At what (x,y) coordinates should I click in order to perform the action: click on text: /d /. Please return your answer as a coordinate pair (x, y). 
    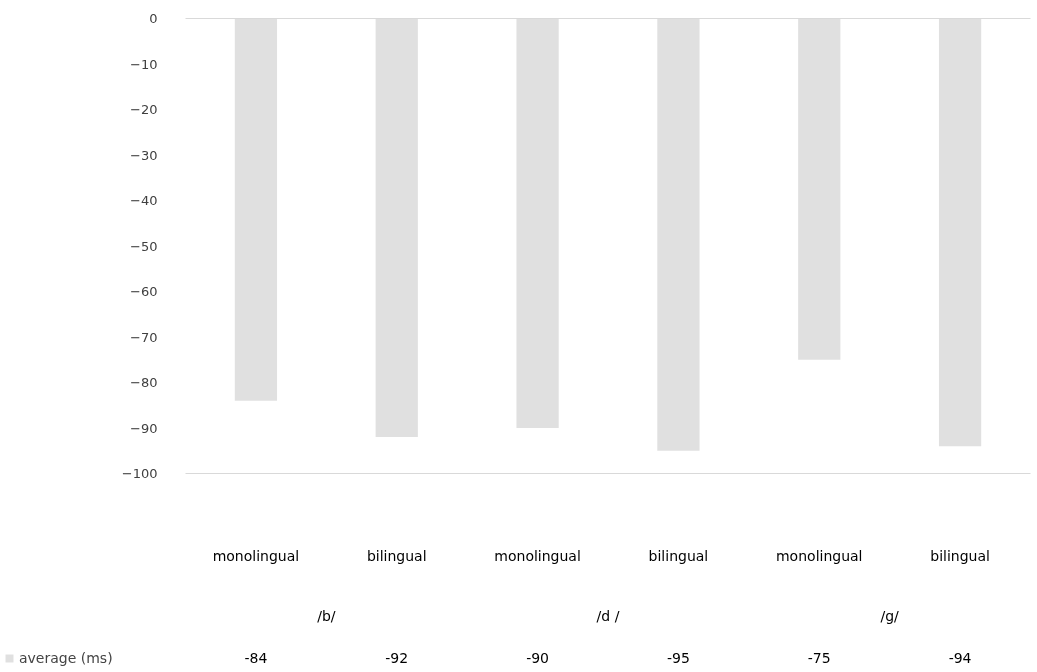
    Looking at the image, I should click on (608, 615).